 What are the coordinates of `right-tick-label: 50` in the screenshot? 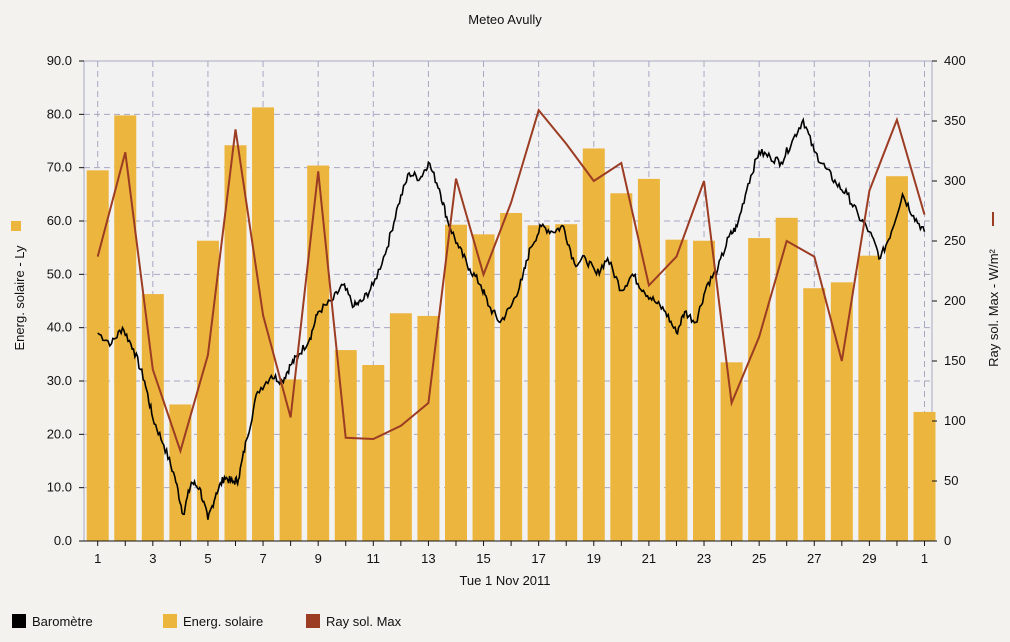 It's located at (951, 480).